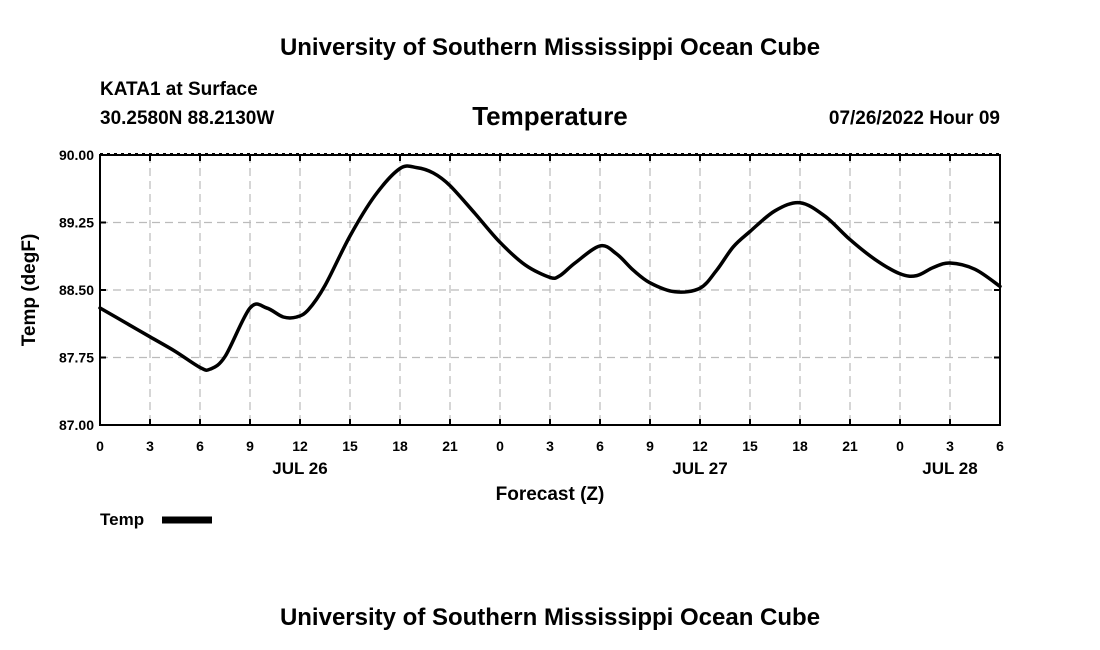 The height and width of the screenshot is (650, 1100). Describe the element at coordinates (187, 118) in the screenshot. I see `coords-label: 30.2580N 88.2130W` at that location.